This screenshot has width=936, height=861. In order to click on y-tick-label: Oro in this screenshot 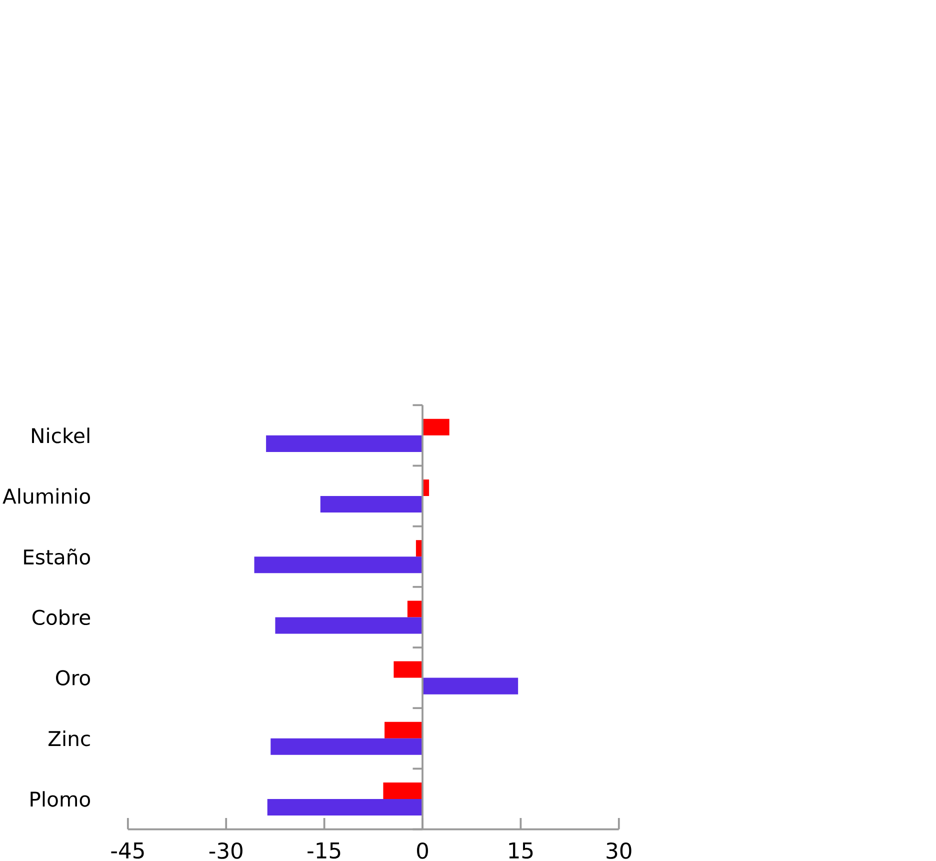, I will do `click(73, 678)`.